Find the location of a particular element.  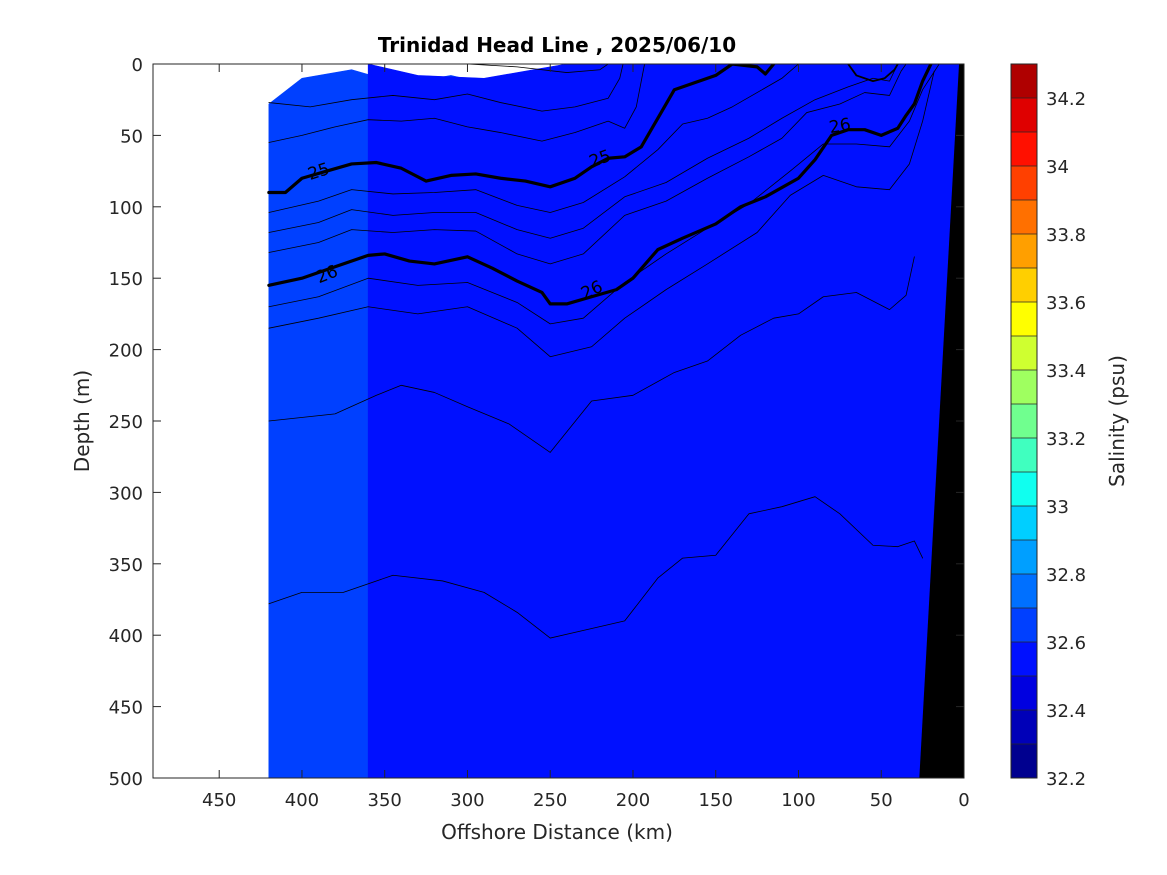

contour-label-group: 26 is located at coordinates (840, 126).